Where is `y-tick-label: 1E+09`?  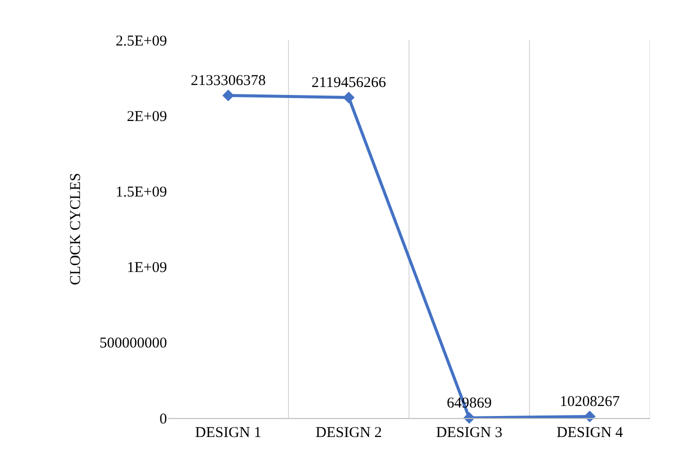
y-tick-label: 1E+09 is located at coordinates (146, 268).